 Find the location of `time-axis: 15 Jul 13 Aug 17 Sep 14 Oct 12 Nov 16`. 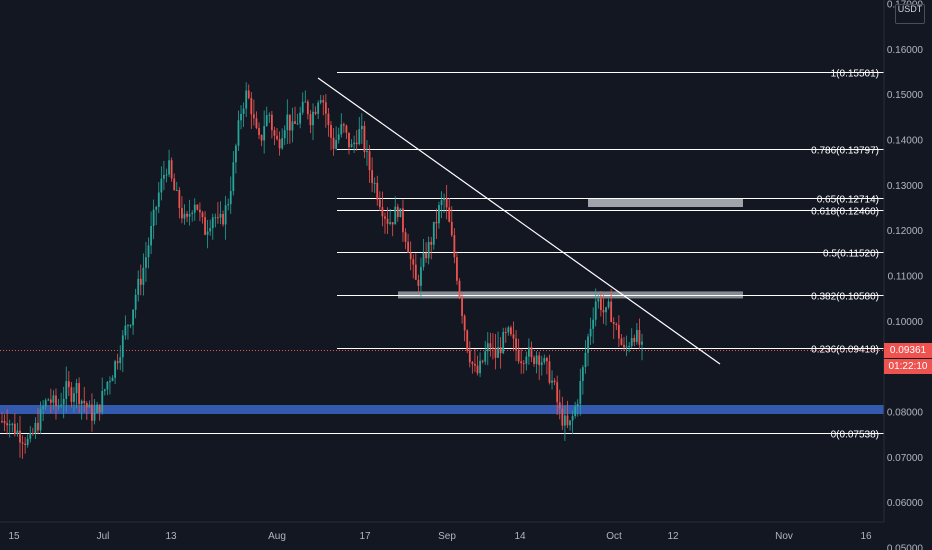

time-axis: 15 Jul 13 Aug 17 Sep 14 Oct 12 Nov 16 is located at coordinates (442, 531).